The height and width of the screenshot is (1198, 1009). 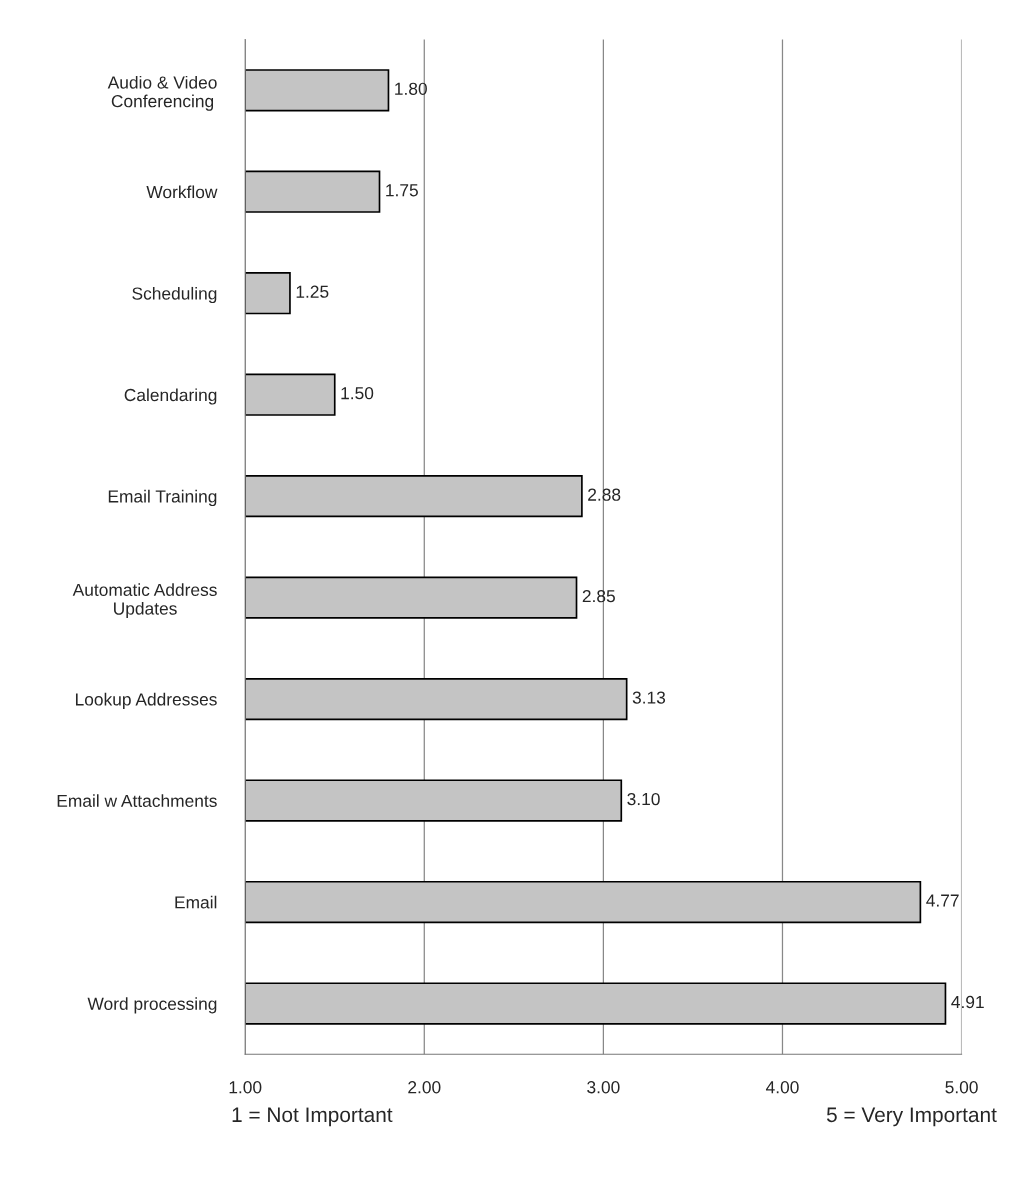 I want to click on text: 1 = Not Important, so click(x=312, y=1117).